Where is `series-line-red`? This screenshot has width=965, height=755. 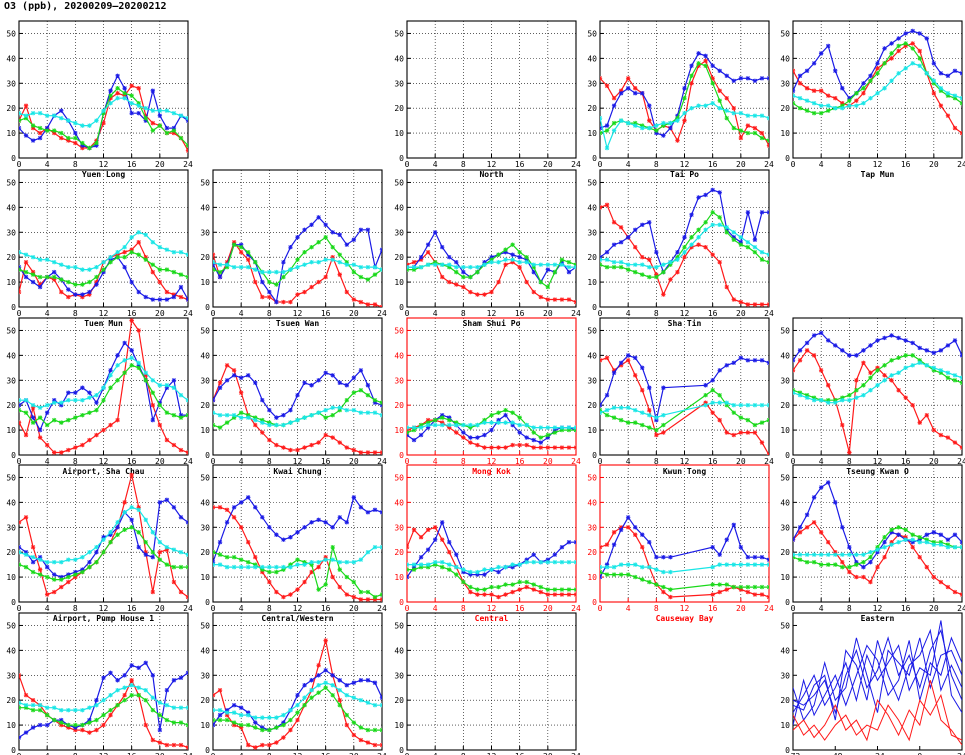 series-line-red is located at coordinates (103, 118).